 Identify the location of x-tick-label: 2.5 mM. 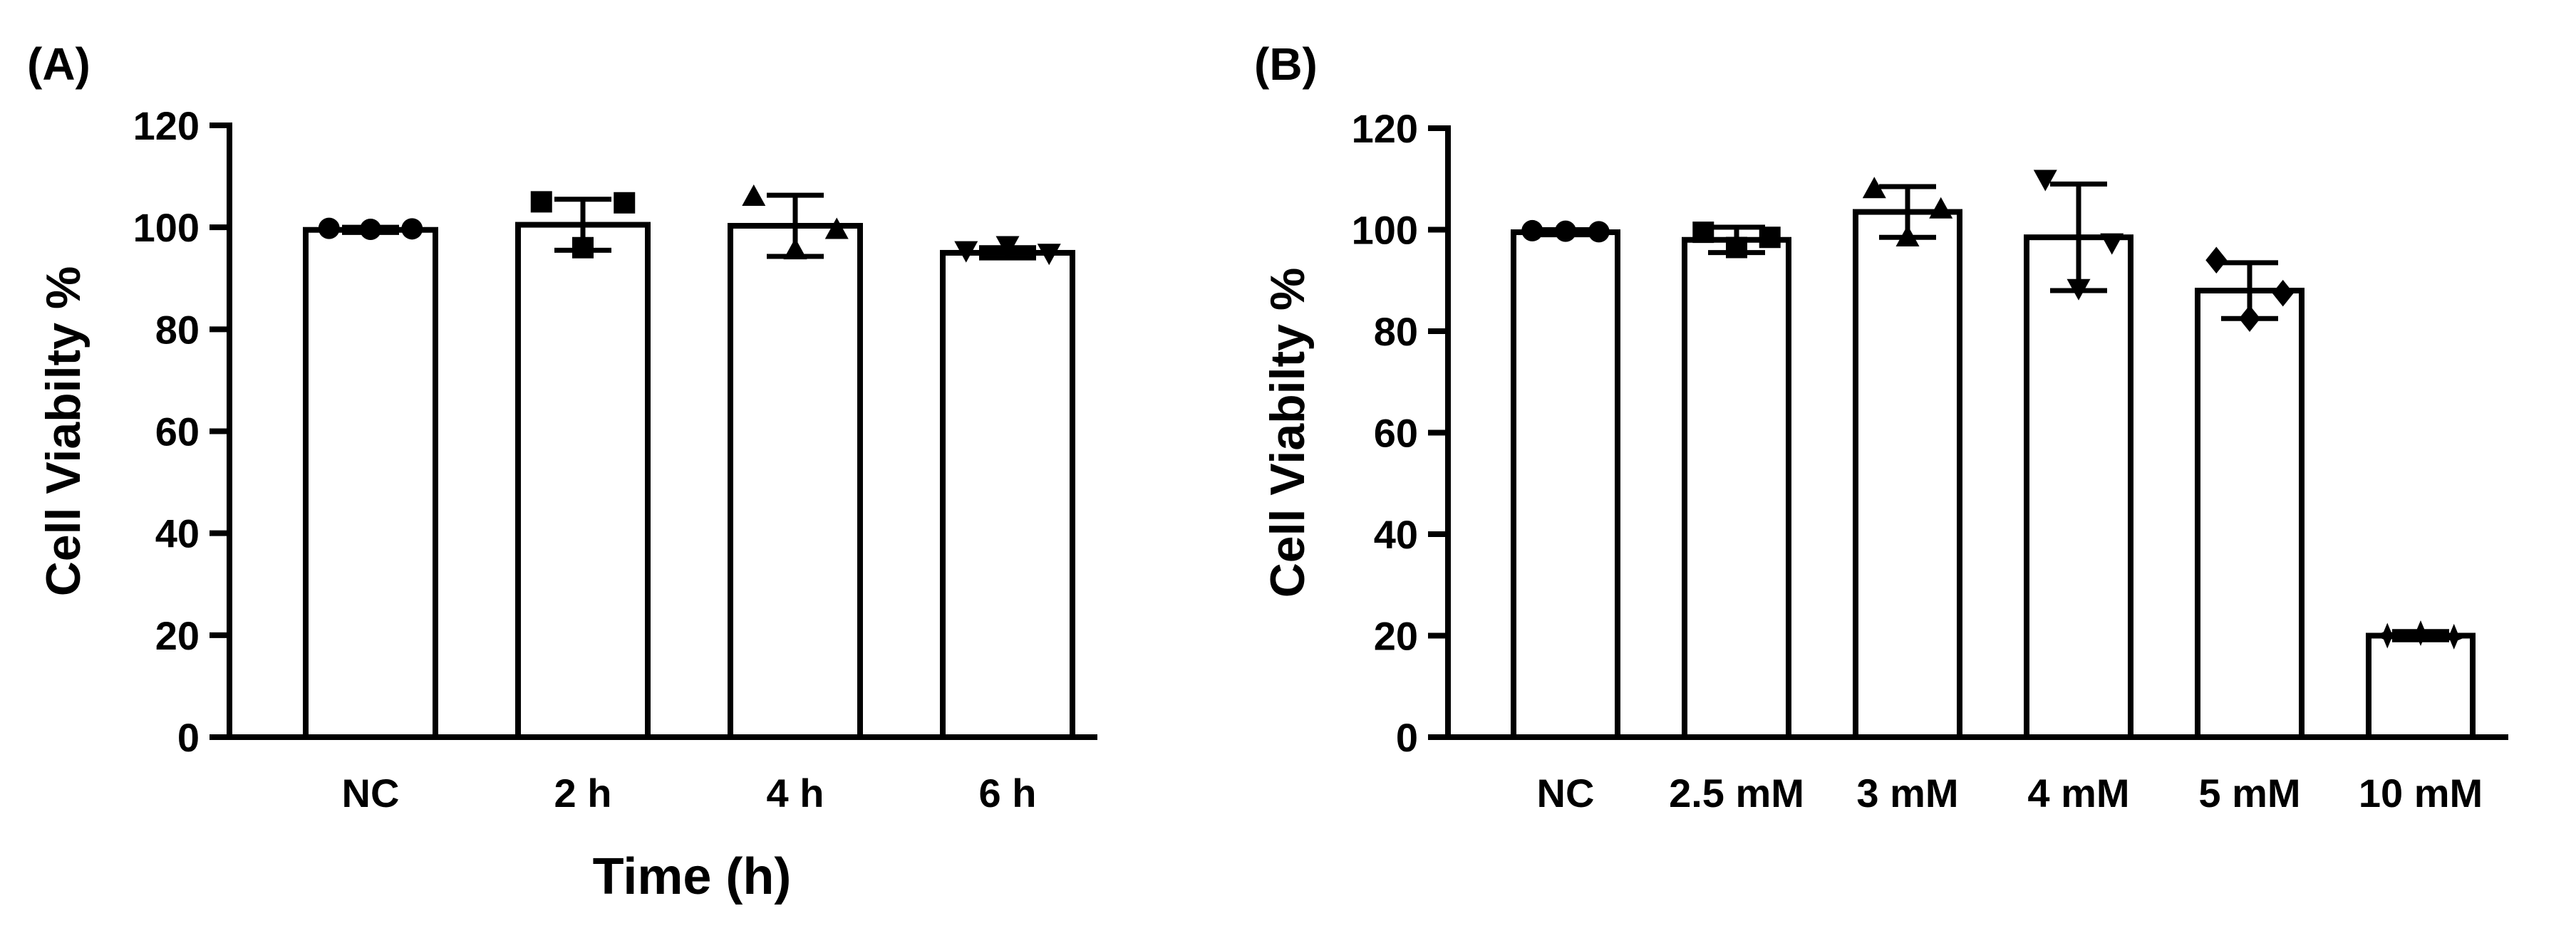
(1737, 793).